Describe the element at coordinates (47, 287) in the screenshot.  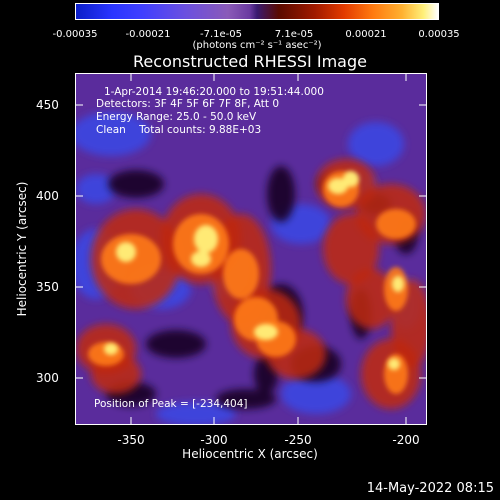
I see `y-tick-label: 350` at that location.